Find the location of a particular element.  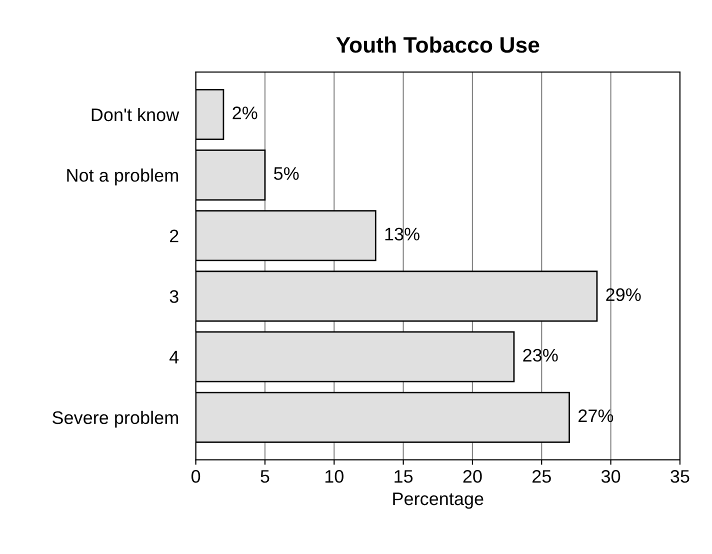

y-tick-label: Severe problem is located at coordinates (115, 419).